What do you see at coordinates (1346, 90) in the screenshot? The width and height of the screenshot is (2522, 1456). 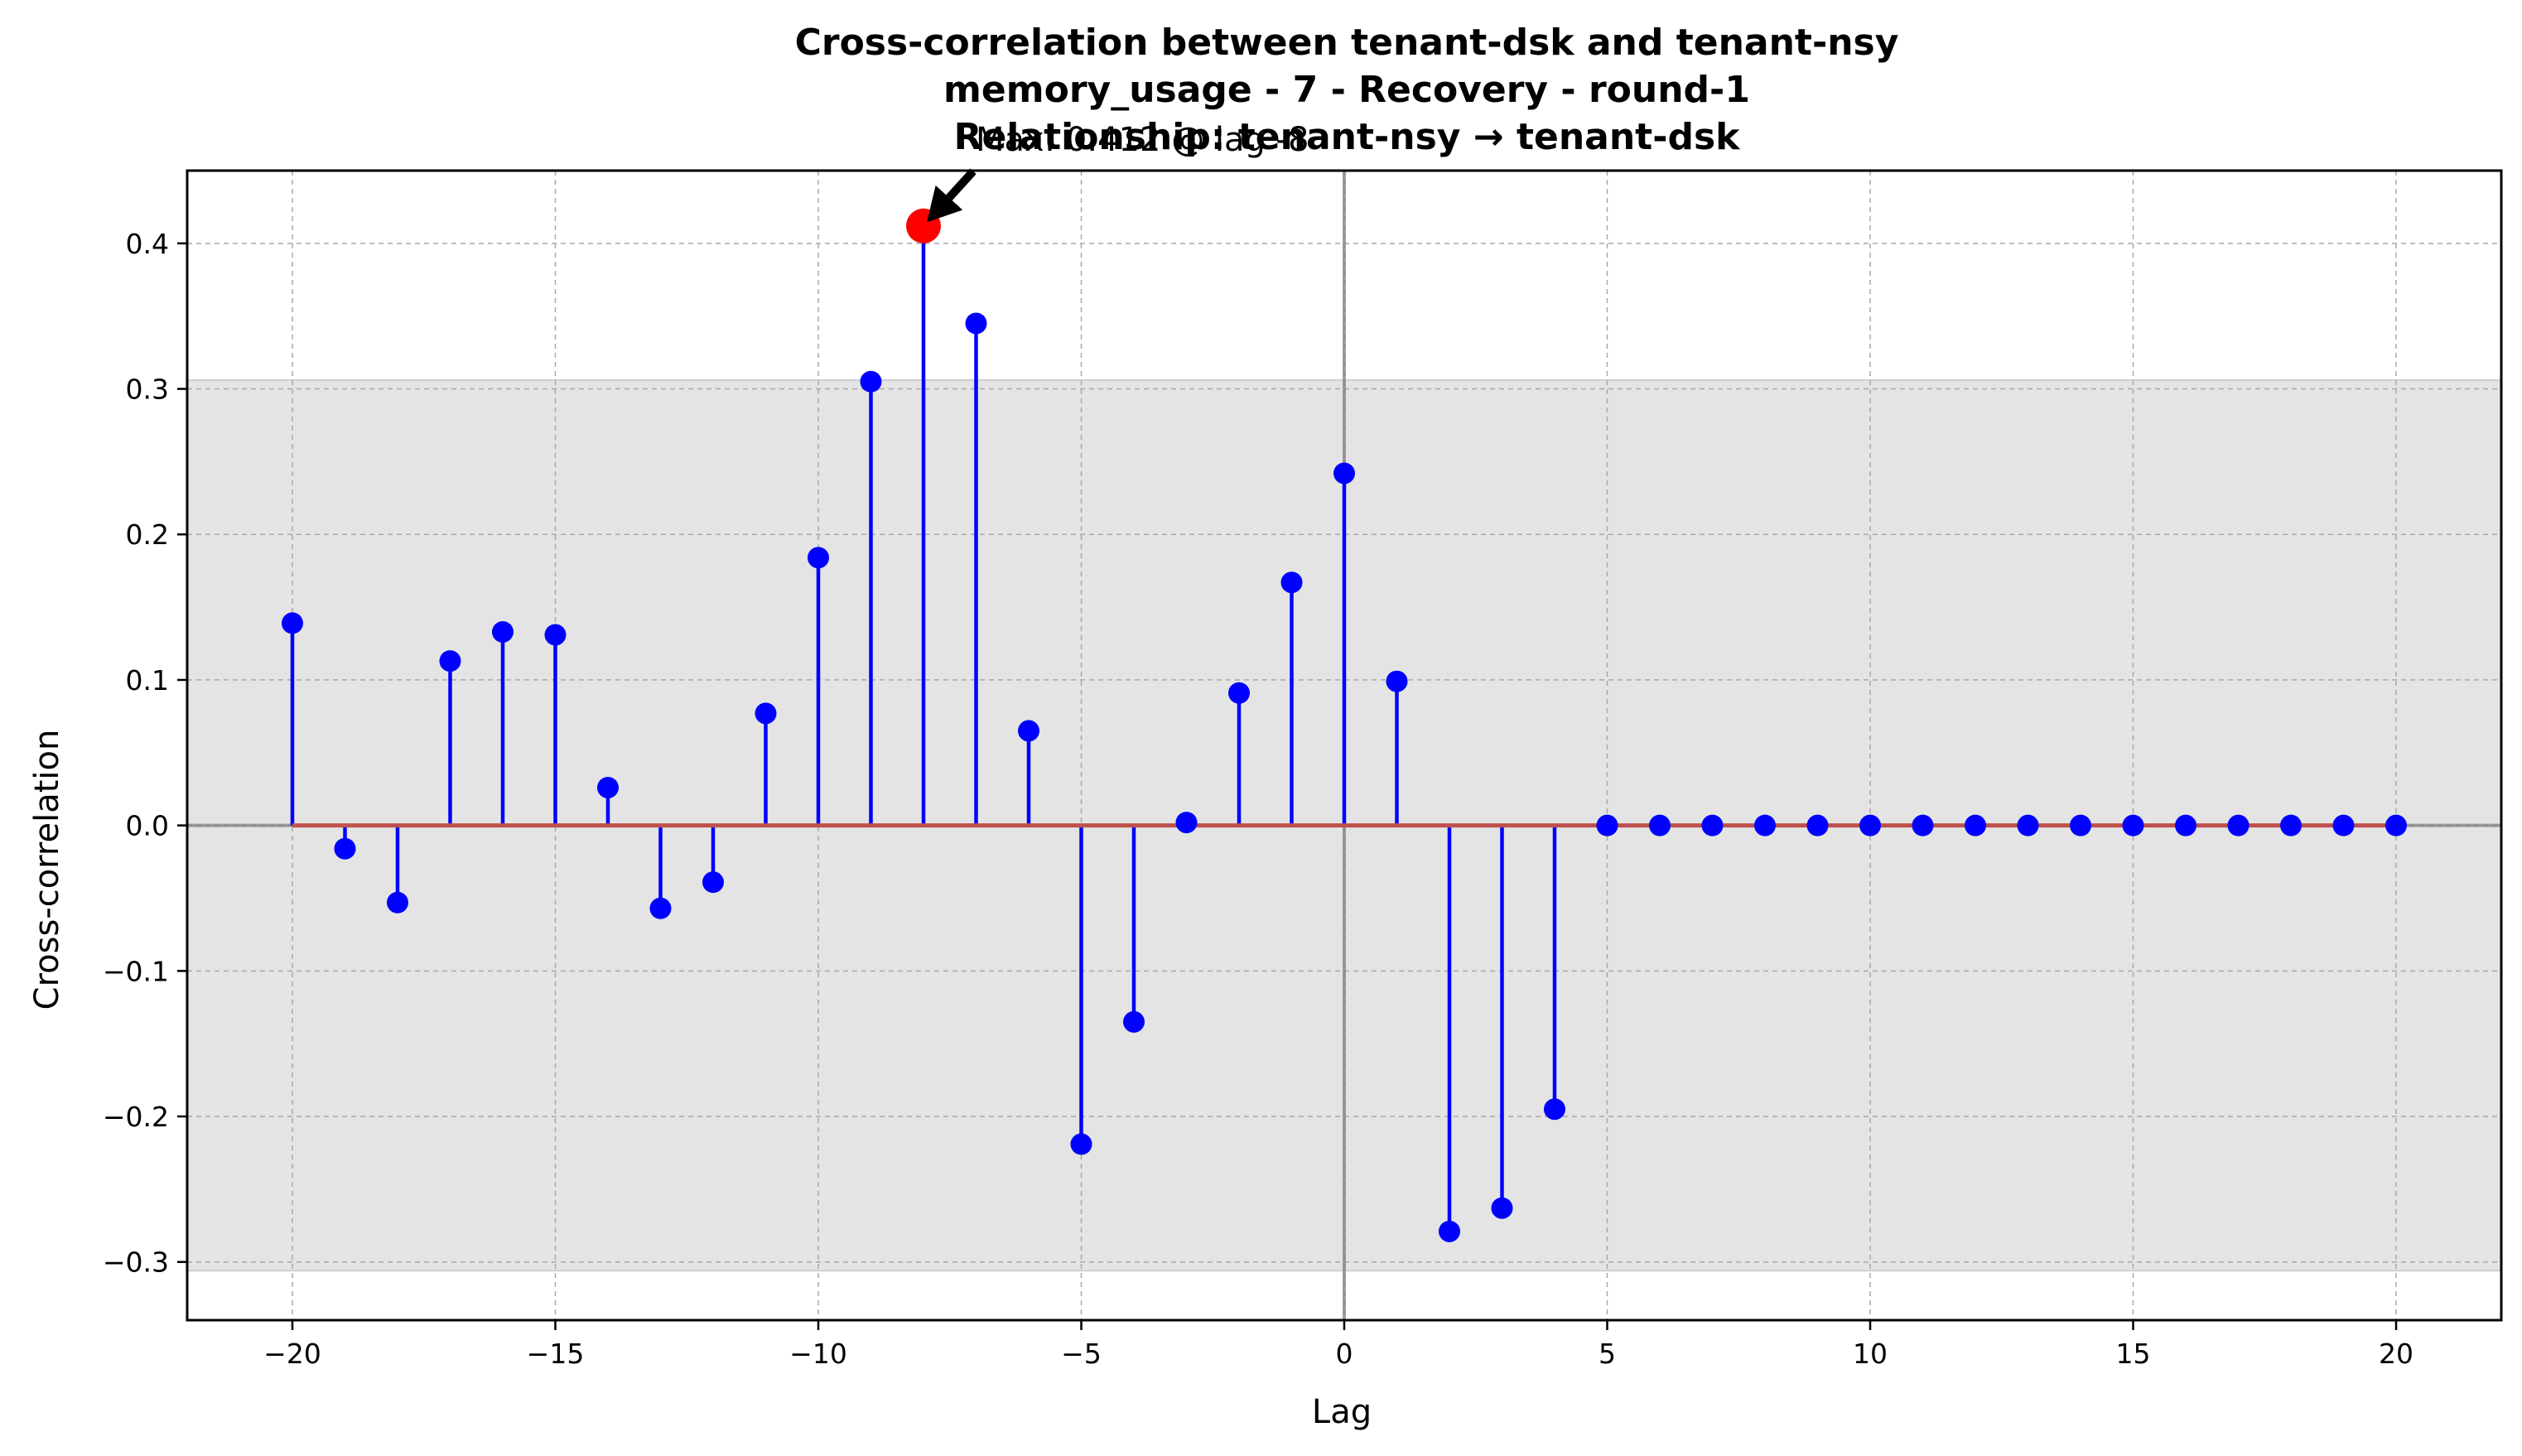 I see `chart-title-line-2: memory_usage - 7 - Recovery - round-1` at bounding box center [1346, 90].